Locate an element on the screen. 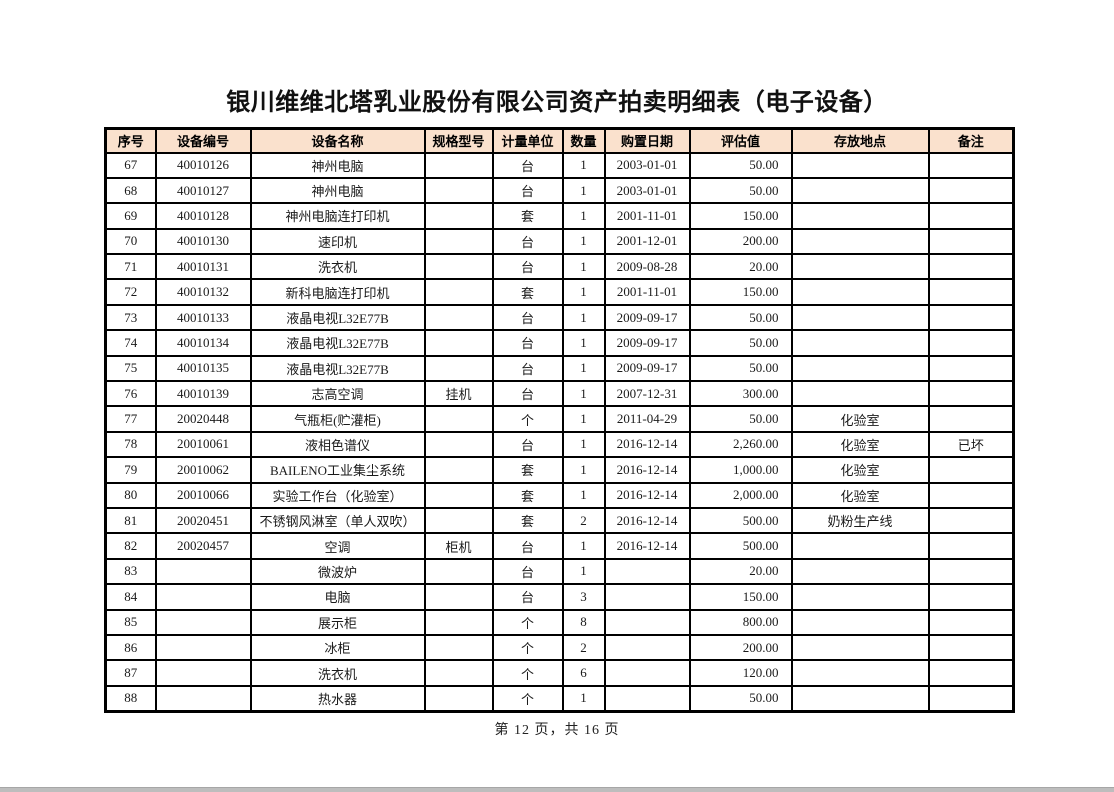 This screenshot has width=1114, height=792. column-header-storage-location: 存放地点 is located at coordinates (860, 140).